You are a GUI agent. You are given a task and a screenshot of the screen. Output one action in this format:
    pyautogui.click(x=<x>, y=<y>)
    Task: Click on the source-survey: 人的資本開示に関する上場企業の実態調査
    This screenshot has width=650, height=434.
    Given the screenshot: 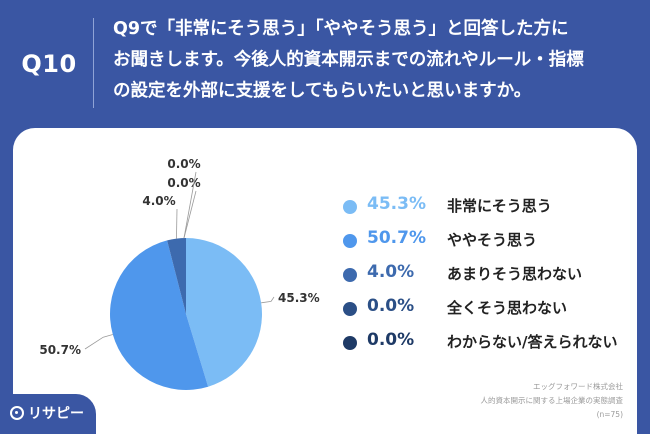 What is the action you would take?
    pyautogui.click(x=552, y=400)
    